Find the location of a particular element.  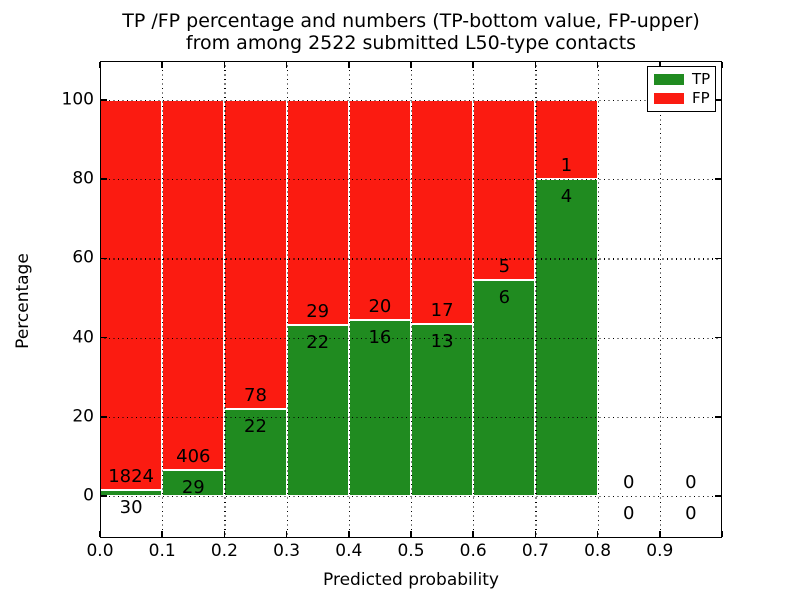

y-tick-label: 80 is located at coordinates (83, 178).